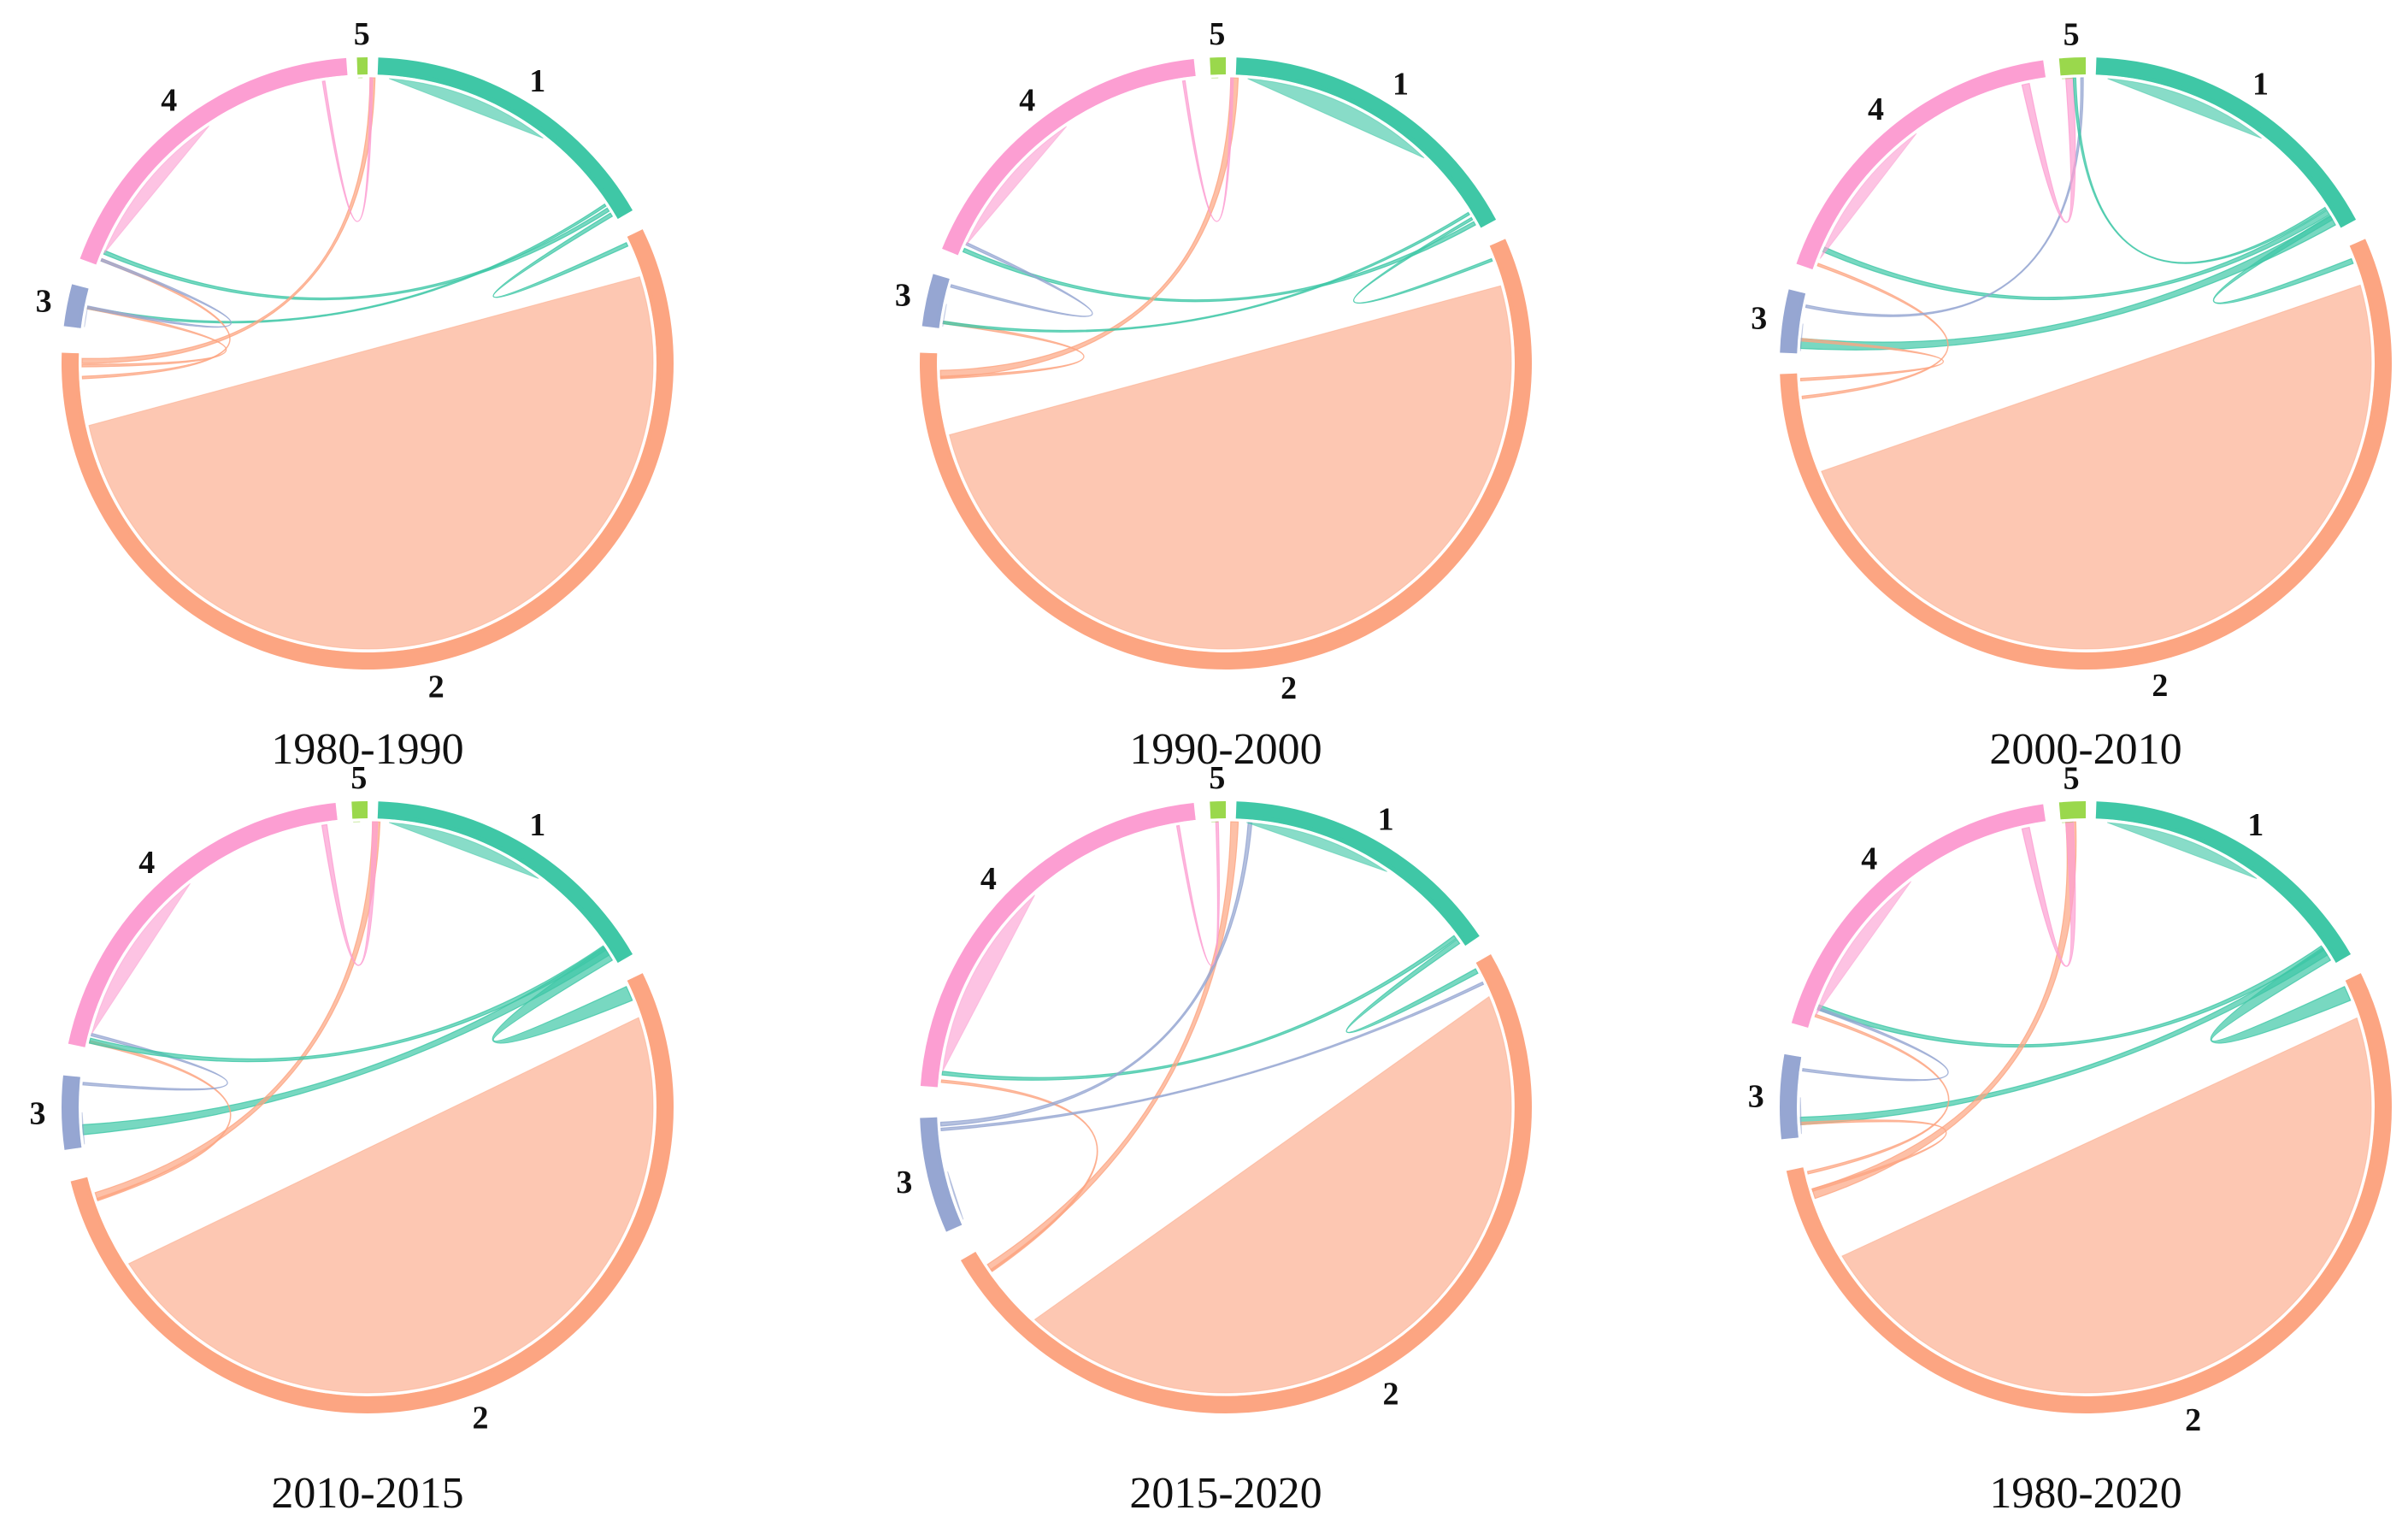 This screenshot has width=2408, height=1522. I want to click on chord-panel-2015-2020: 1 2 3 4 5 2015-2020, so click(1214, 1139).